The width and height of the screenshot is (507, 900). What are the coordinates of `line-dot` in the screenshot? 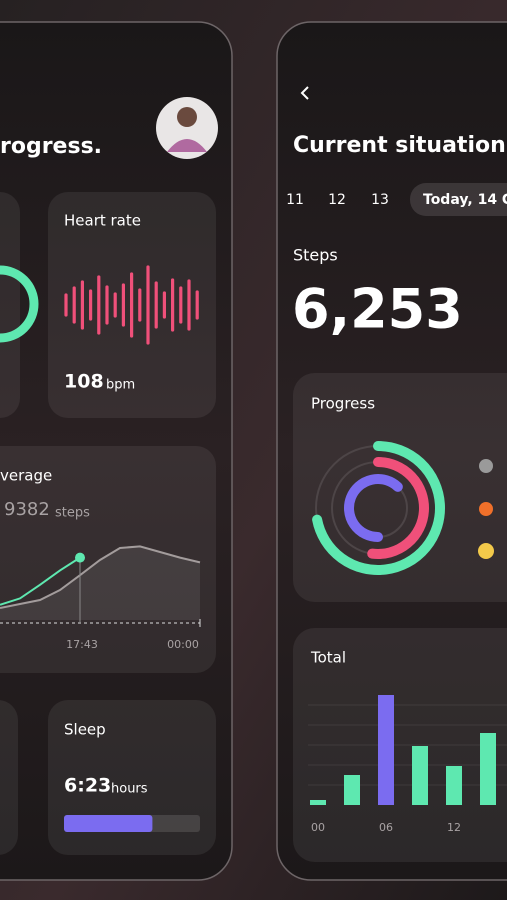 It's located at (80, 557).